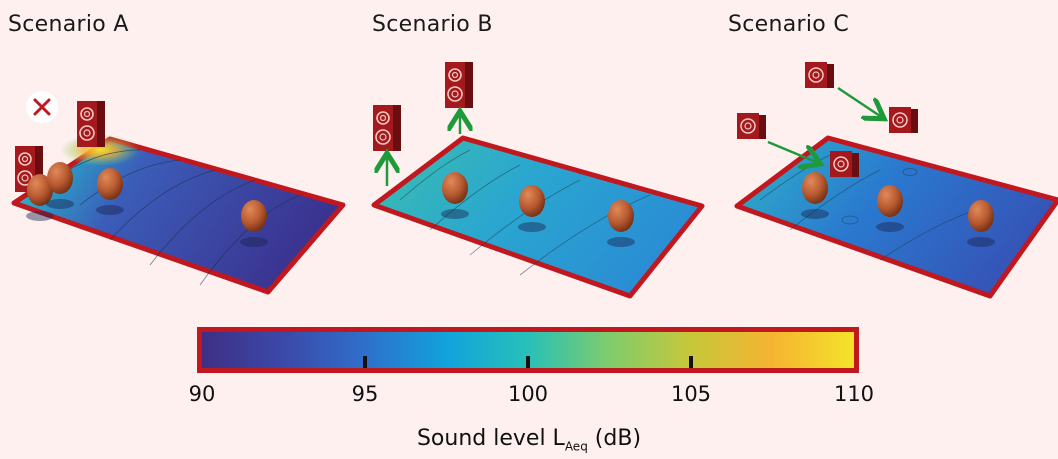 The image size is (1058, 459). I want to click on cross-icon, so click(42, 107).